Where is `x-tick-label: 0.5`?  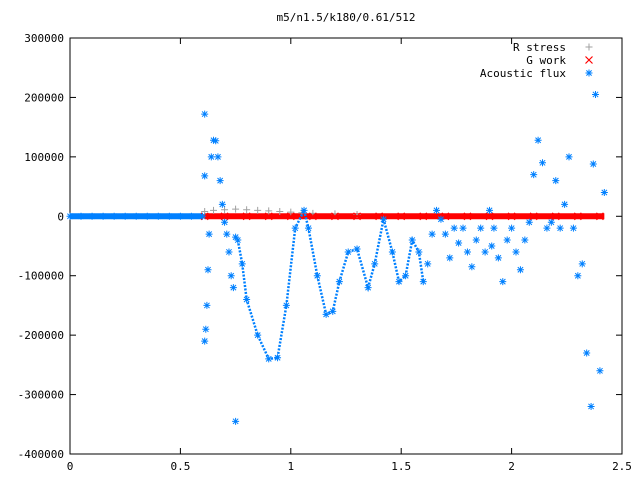
x-tick-label: 0.5 is located at coordinates (180, 466).